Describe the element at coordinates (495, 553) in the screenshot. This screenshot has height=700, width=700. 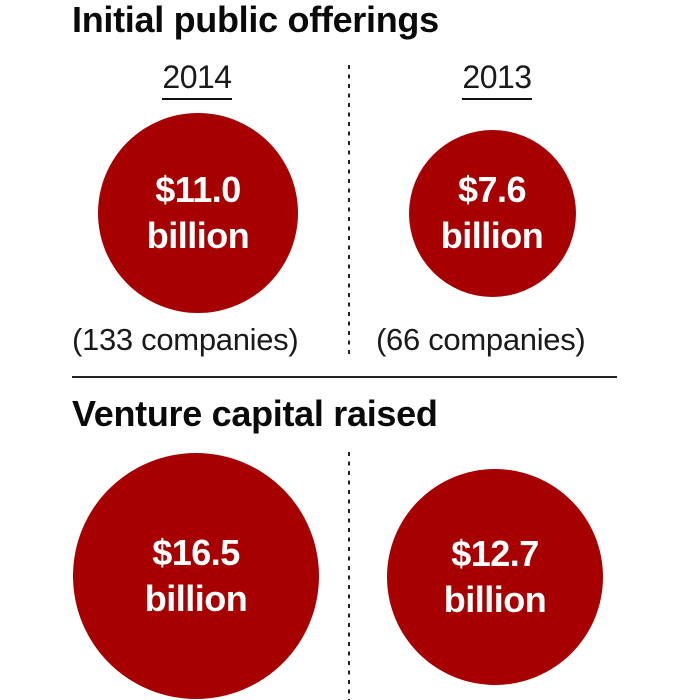
I see `bubble-amount: $12.7` at that location.